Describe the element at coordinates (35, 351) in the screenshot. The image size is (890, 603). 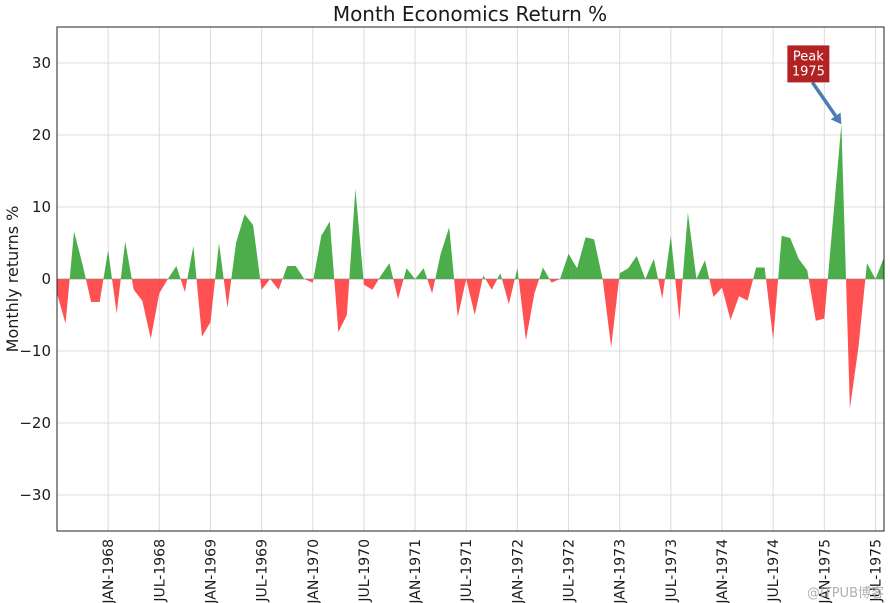
I see `y-tick-label: −10` at that location.